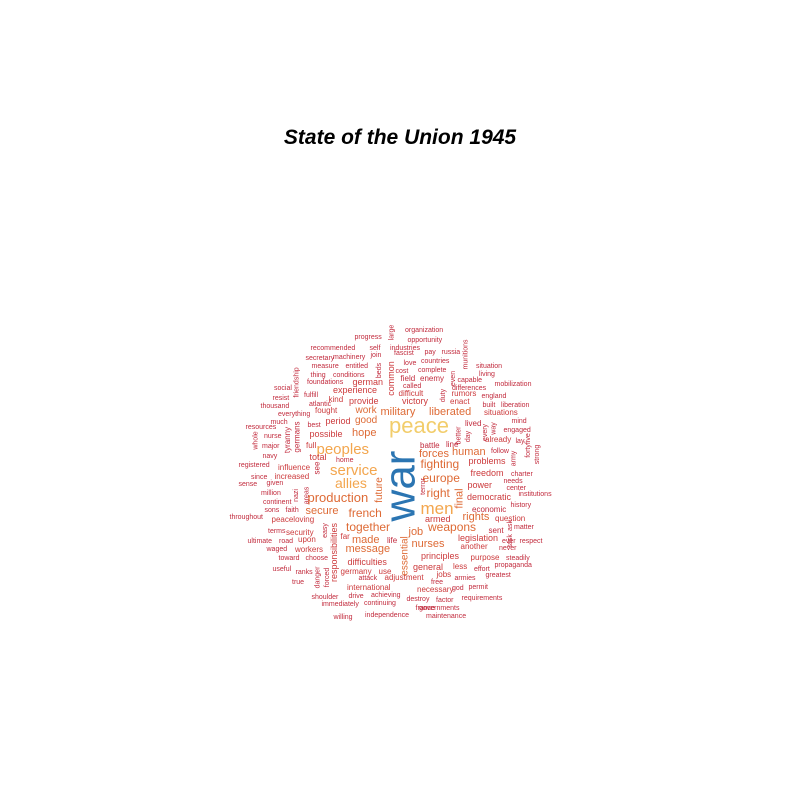 The image size is (800, 800). What do you see at coordinates (292, 476) in the screenshot?
I see `word-increased: increased` at bounding box center [292, 476].